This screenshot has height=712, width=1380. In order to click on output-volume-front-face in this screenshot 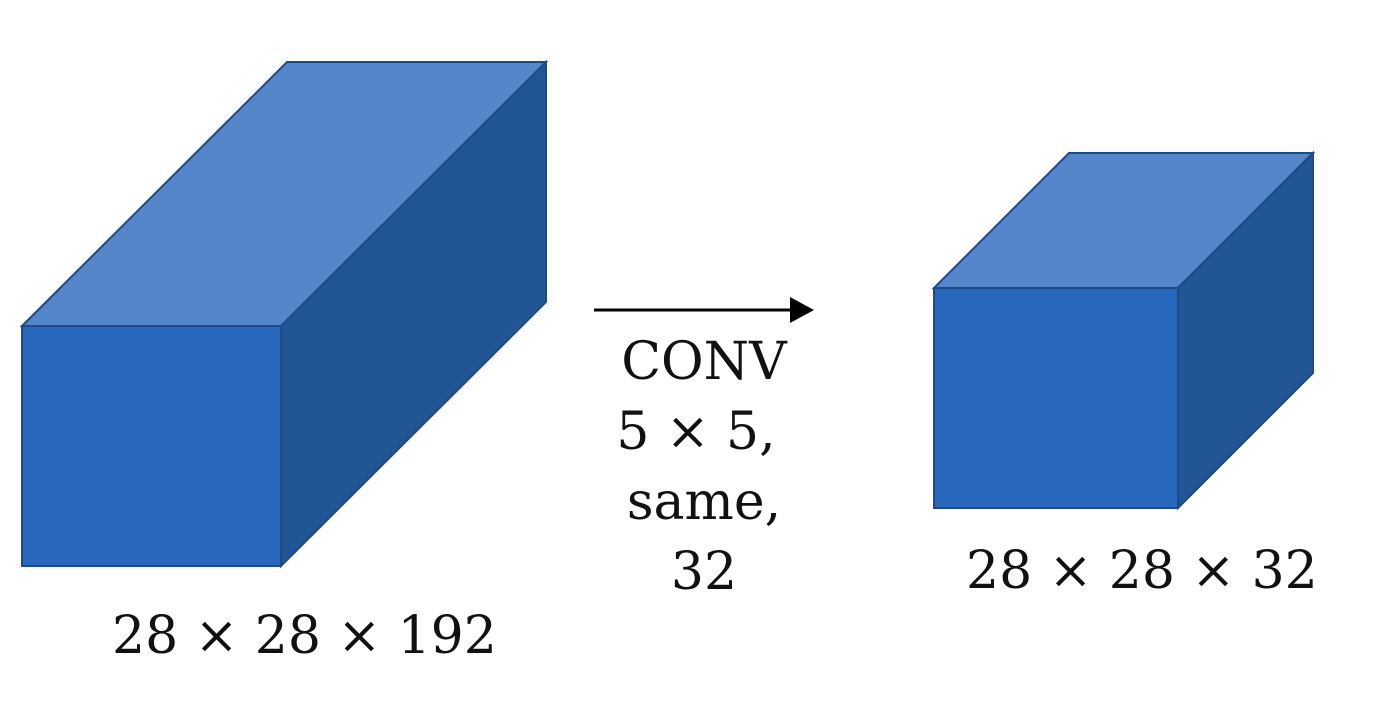, I will do `click(1056, 398)`.